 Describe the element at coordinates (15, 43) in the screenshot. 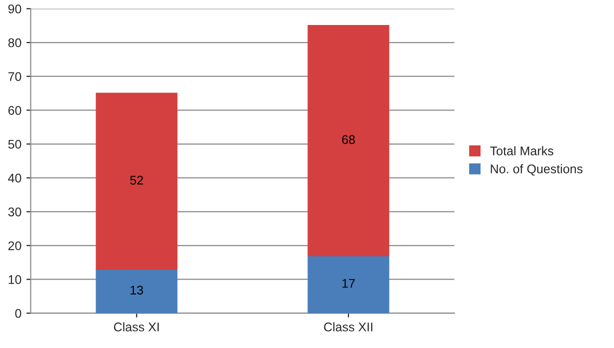

I see `y-tick-label: 80` at that location.